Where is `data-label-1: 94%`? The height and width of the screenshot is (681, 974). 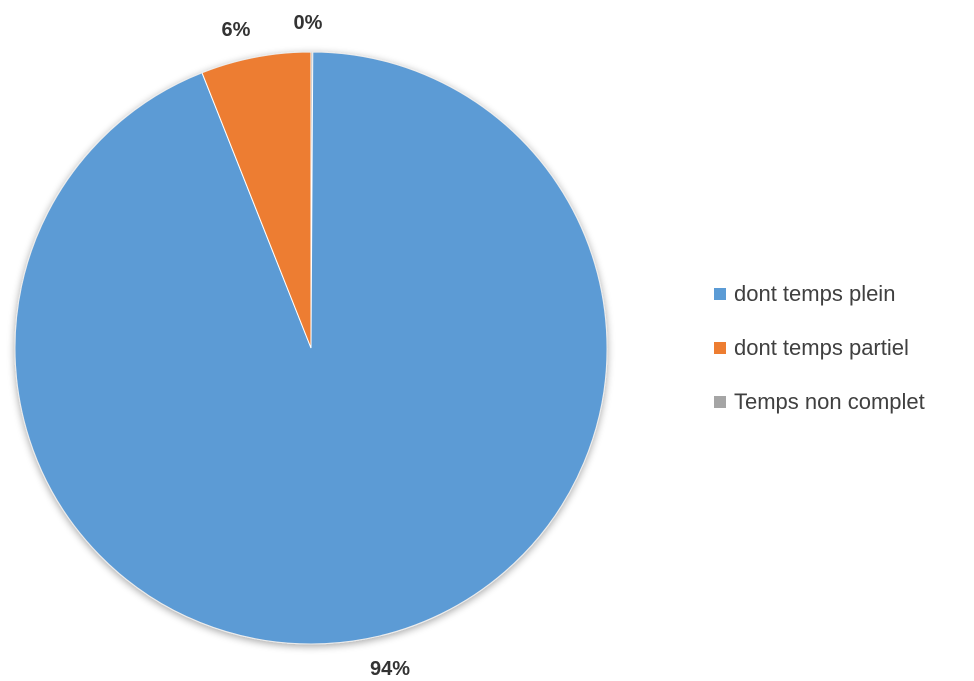
data-label-1: 94% is located at coordinates (390, 669).